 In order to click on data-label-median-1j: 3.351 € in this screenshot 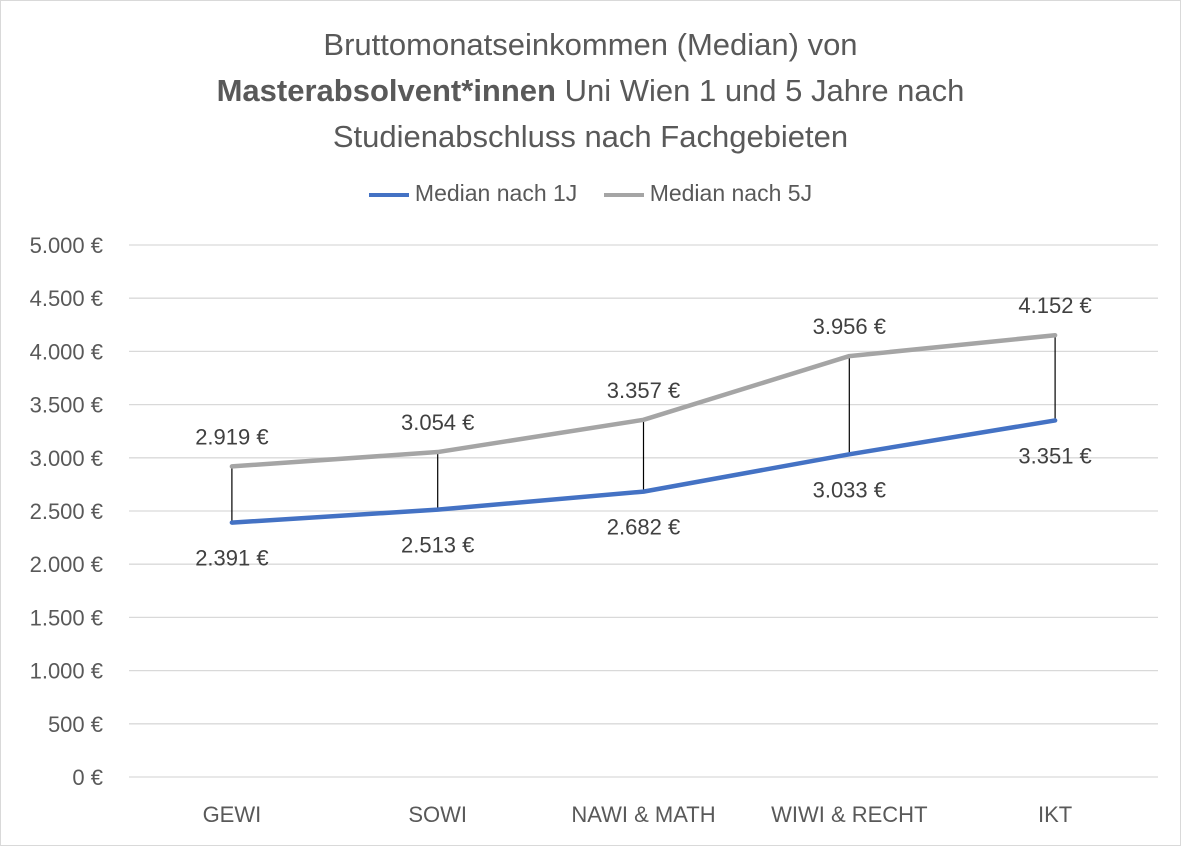, I will do `click(1054, 455)`.